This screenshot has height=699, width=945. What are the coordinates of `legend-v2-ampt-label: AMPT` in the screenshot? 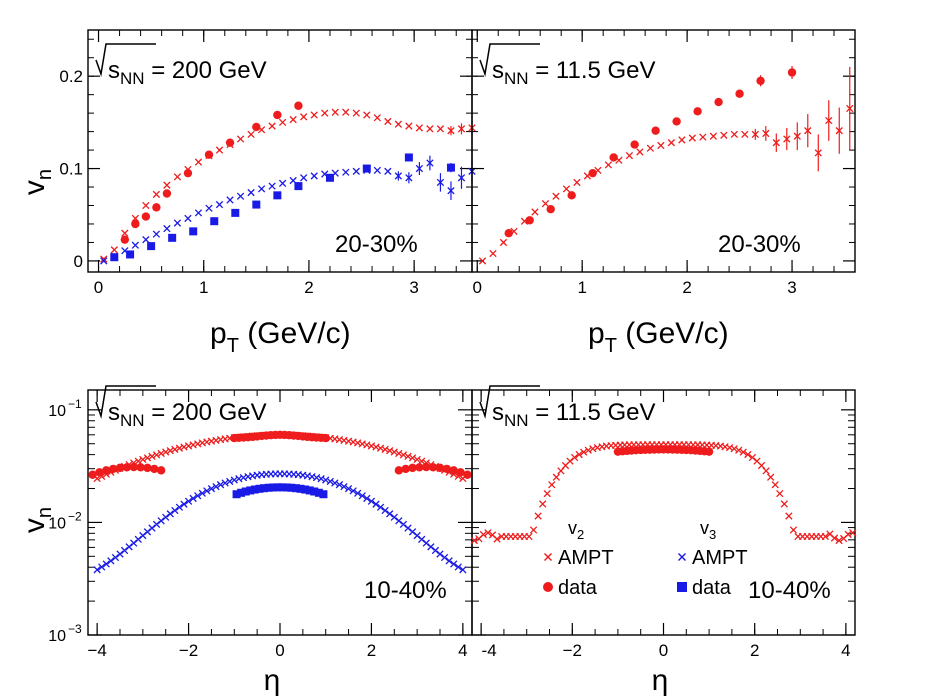 It's located at (586, 558).